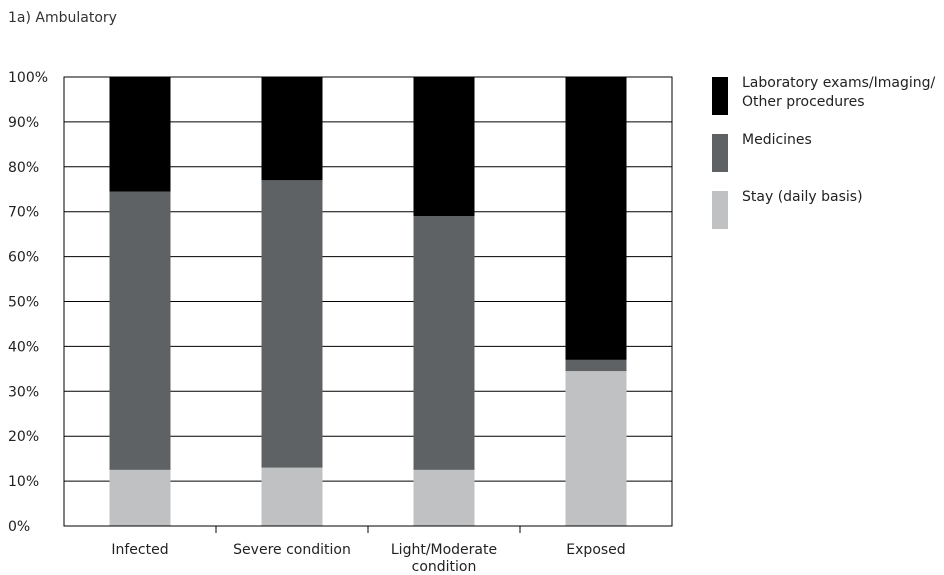 This screenshot has width=944, height=575. I want to click on y-tick-label: 80%, so click(23, 168).